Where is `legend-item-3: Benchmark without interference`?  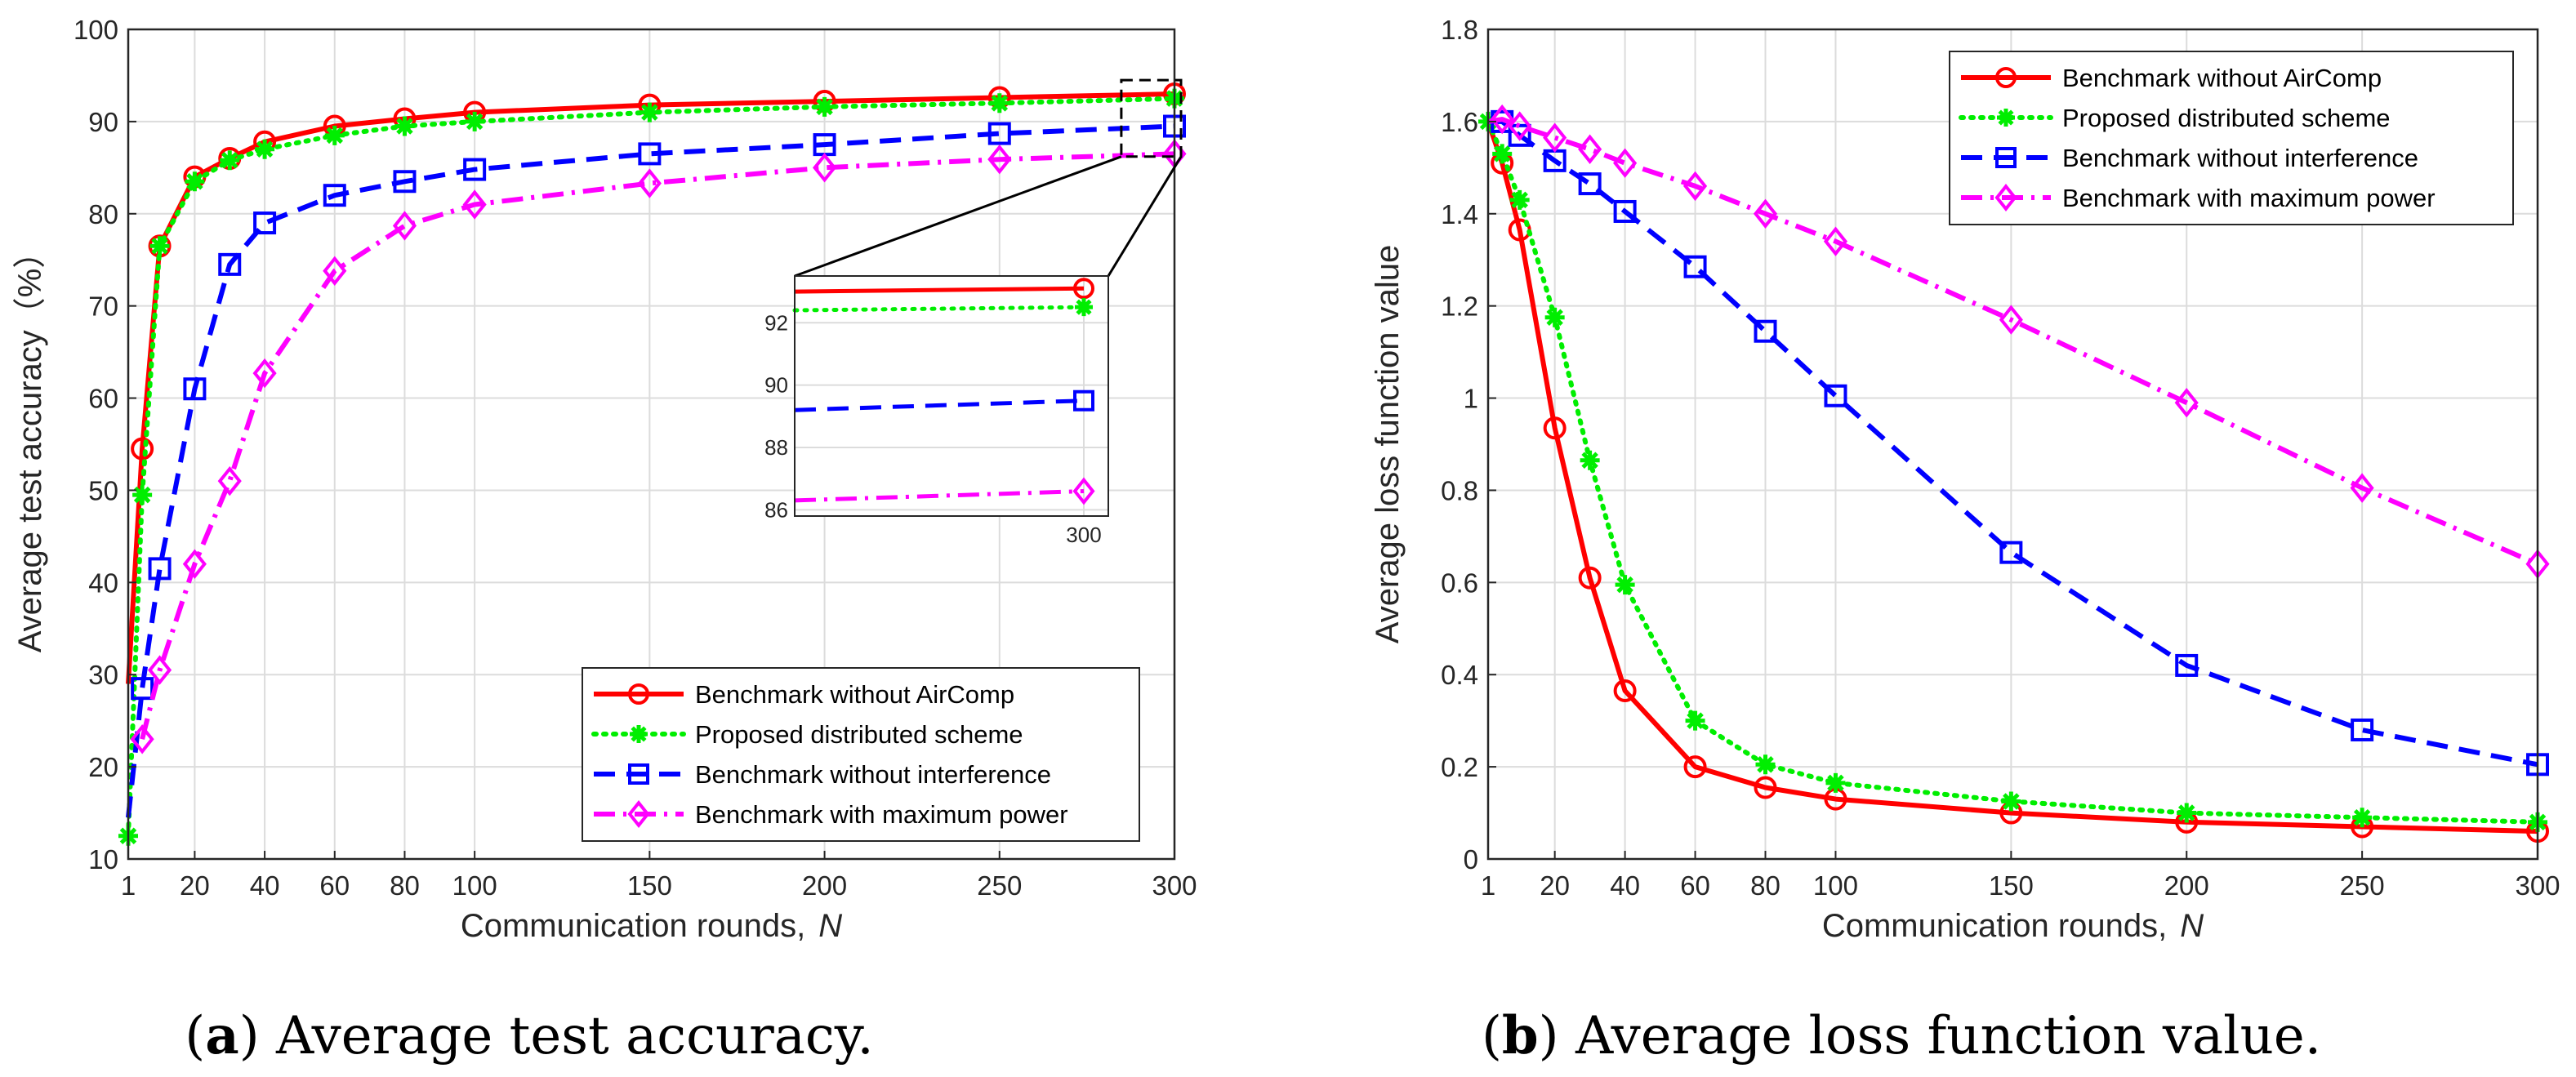
legend-item-3: Benchmark without interference is located at coordinates (2189, 158).